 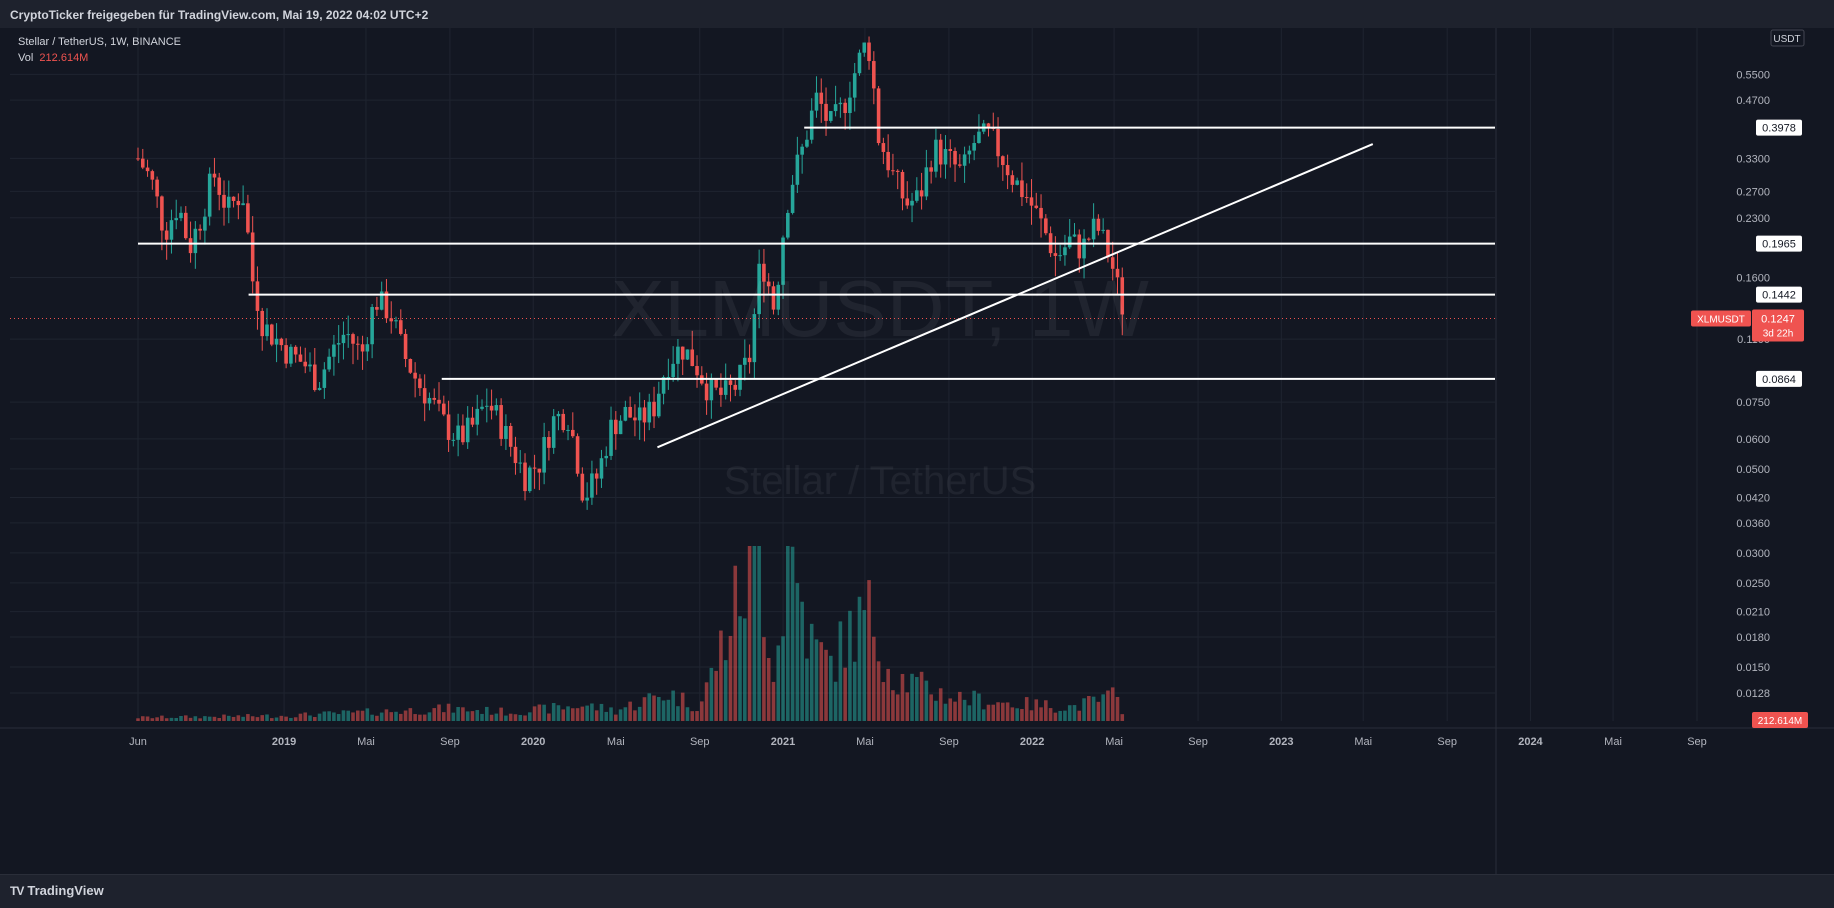 What do you see at coordinates (1015, 296) in the screenshot?
I see `trend-line` at bounding box center [1015, 296].